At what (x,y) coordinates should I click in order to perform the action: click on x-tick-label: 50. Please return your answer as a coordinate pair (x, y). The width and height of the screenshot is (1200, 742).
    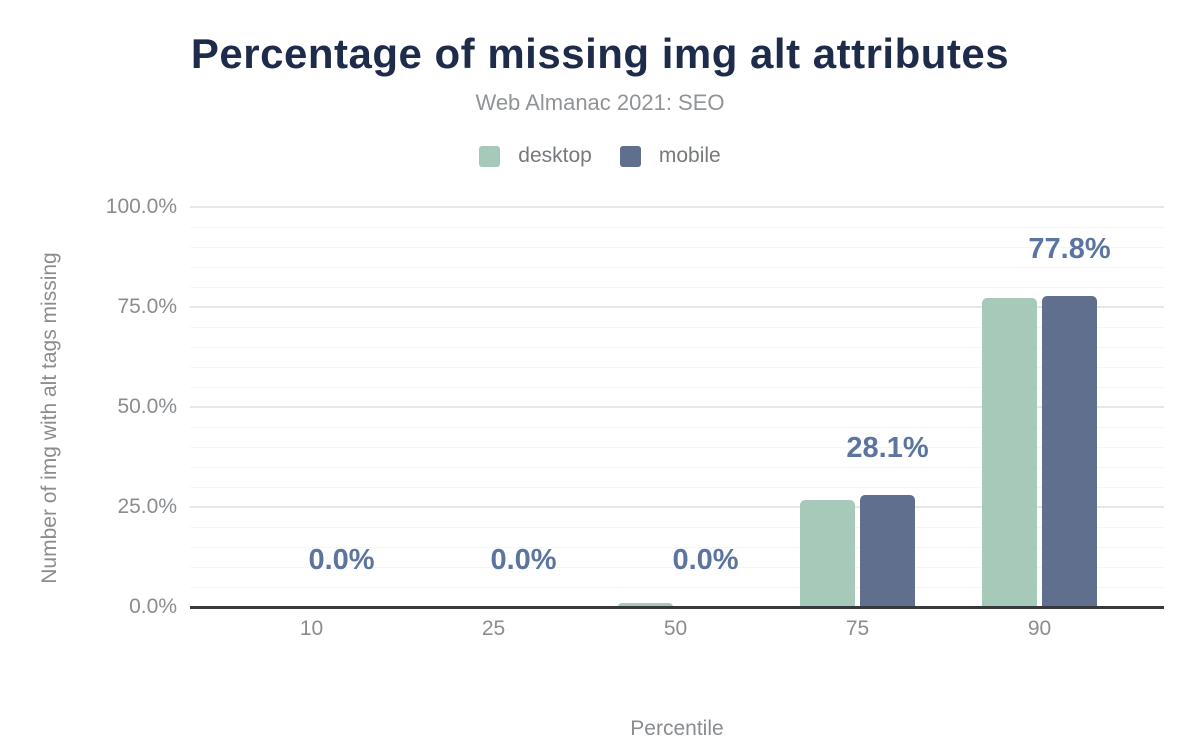
    Looking at the image, I should click on (675, 628).